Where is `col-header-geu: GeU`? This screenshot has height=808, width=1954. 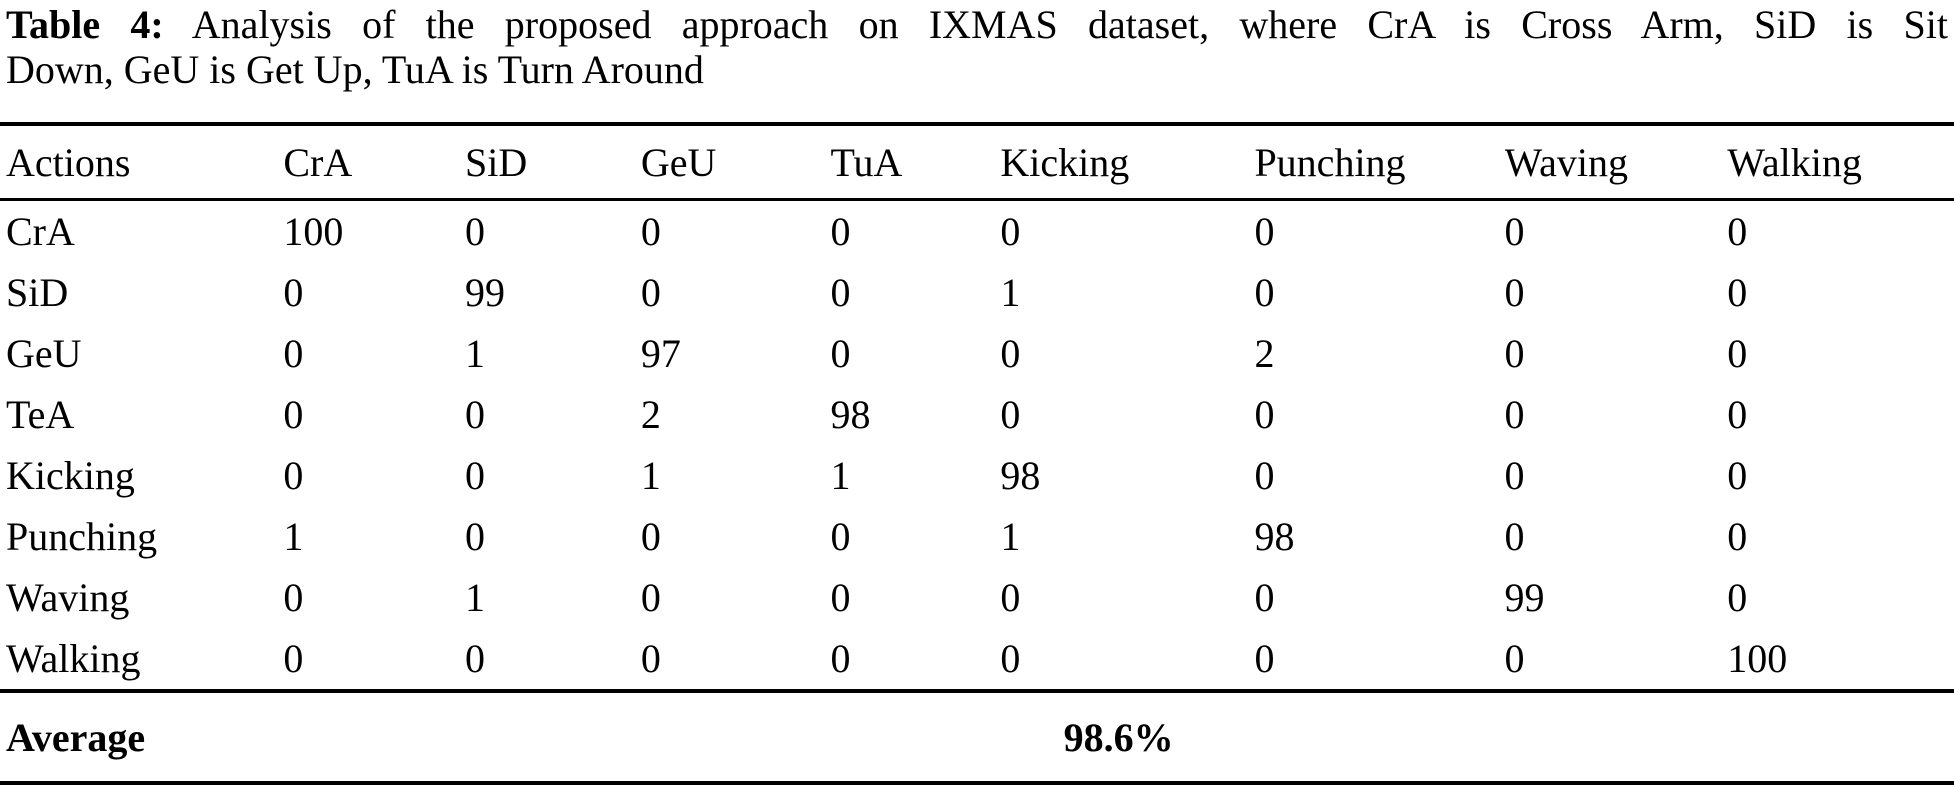
col-header-geu: GeU is located at coordinates (735, 161).